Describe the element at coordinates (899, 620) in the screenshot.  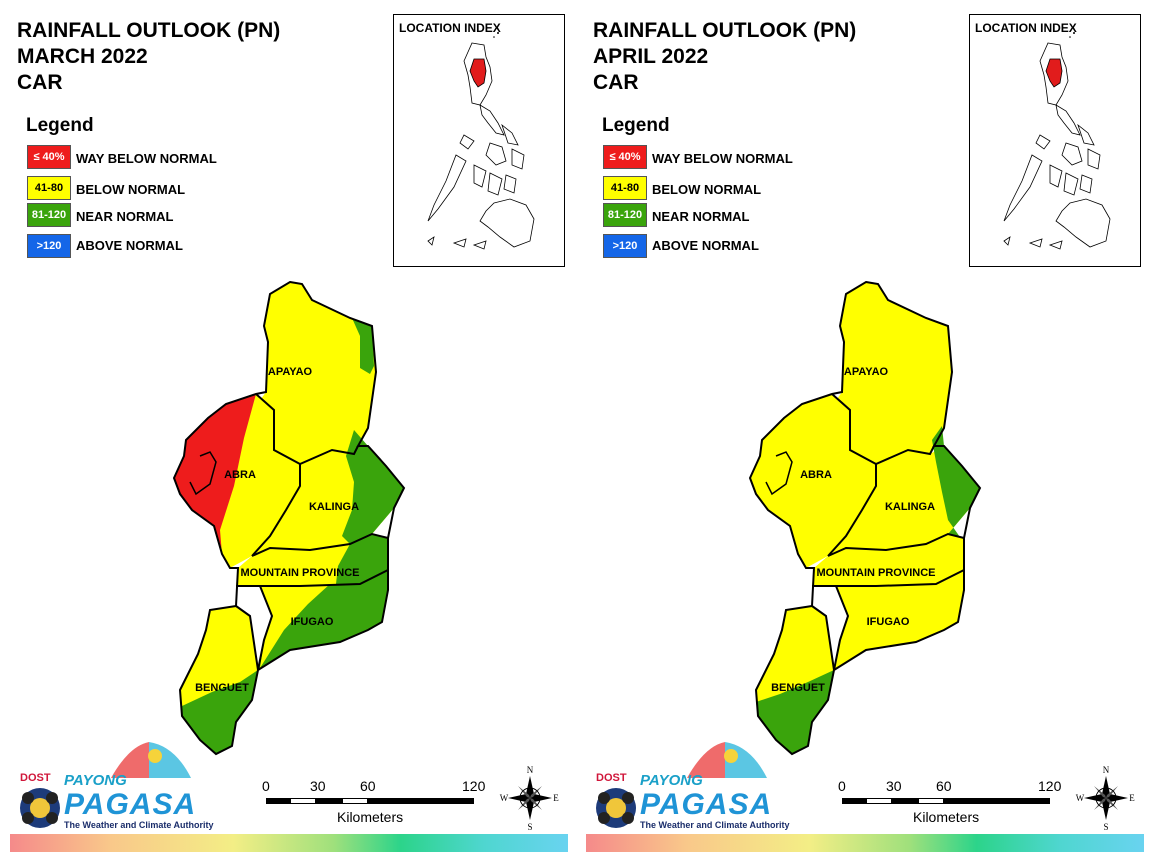
I see `province-ifugao` at that location.